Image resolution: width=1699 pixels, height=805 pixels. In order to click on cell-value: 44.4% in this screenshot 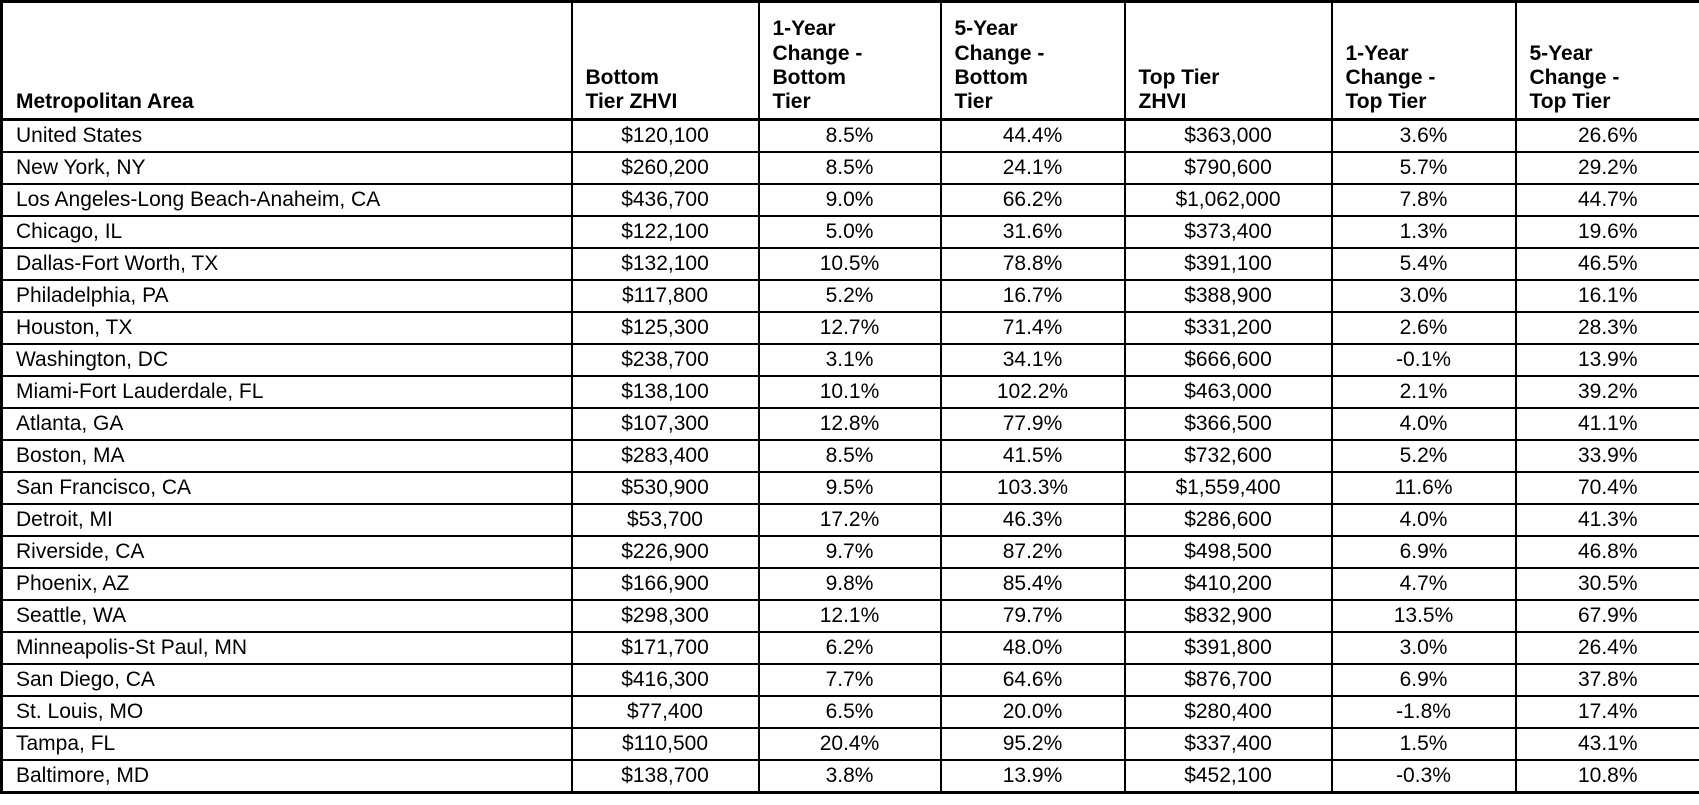, I will do `click(1032, 135)`.